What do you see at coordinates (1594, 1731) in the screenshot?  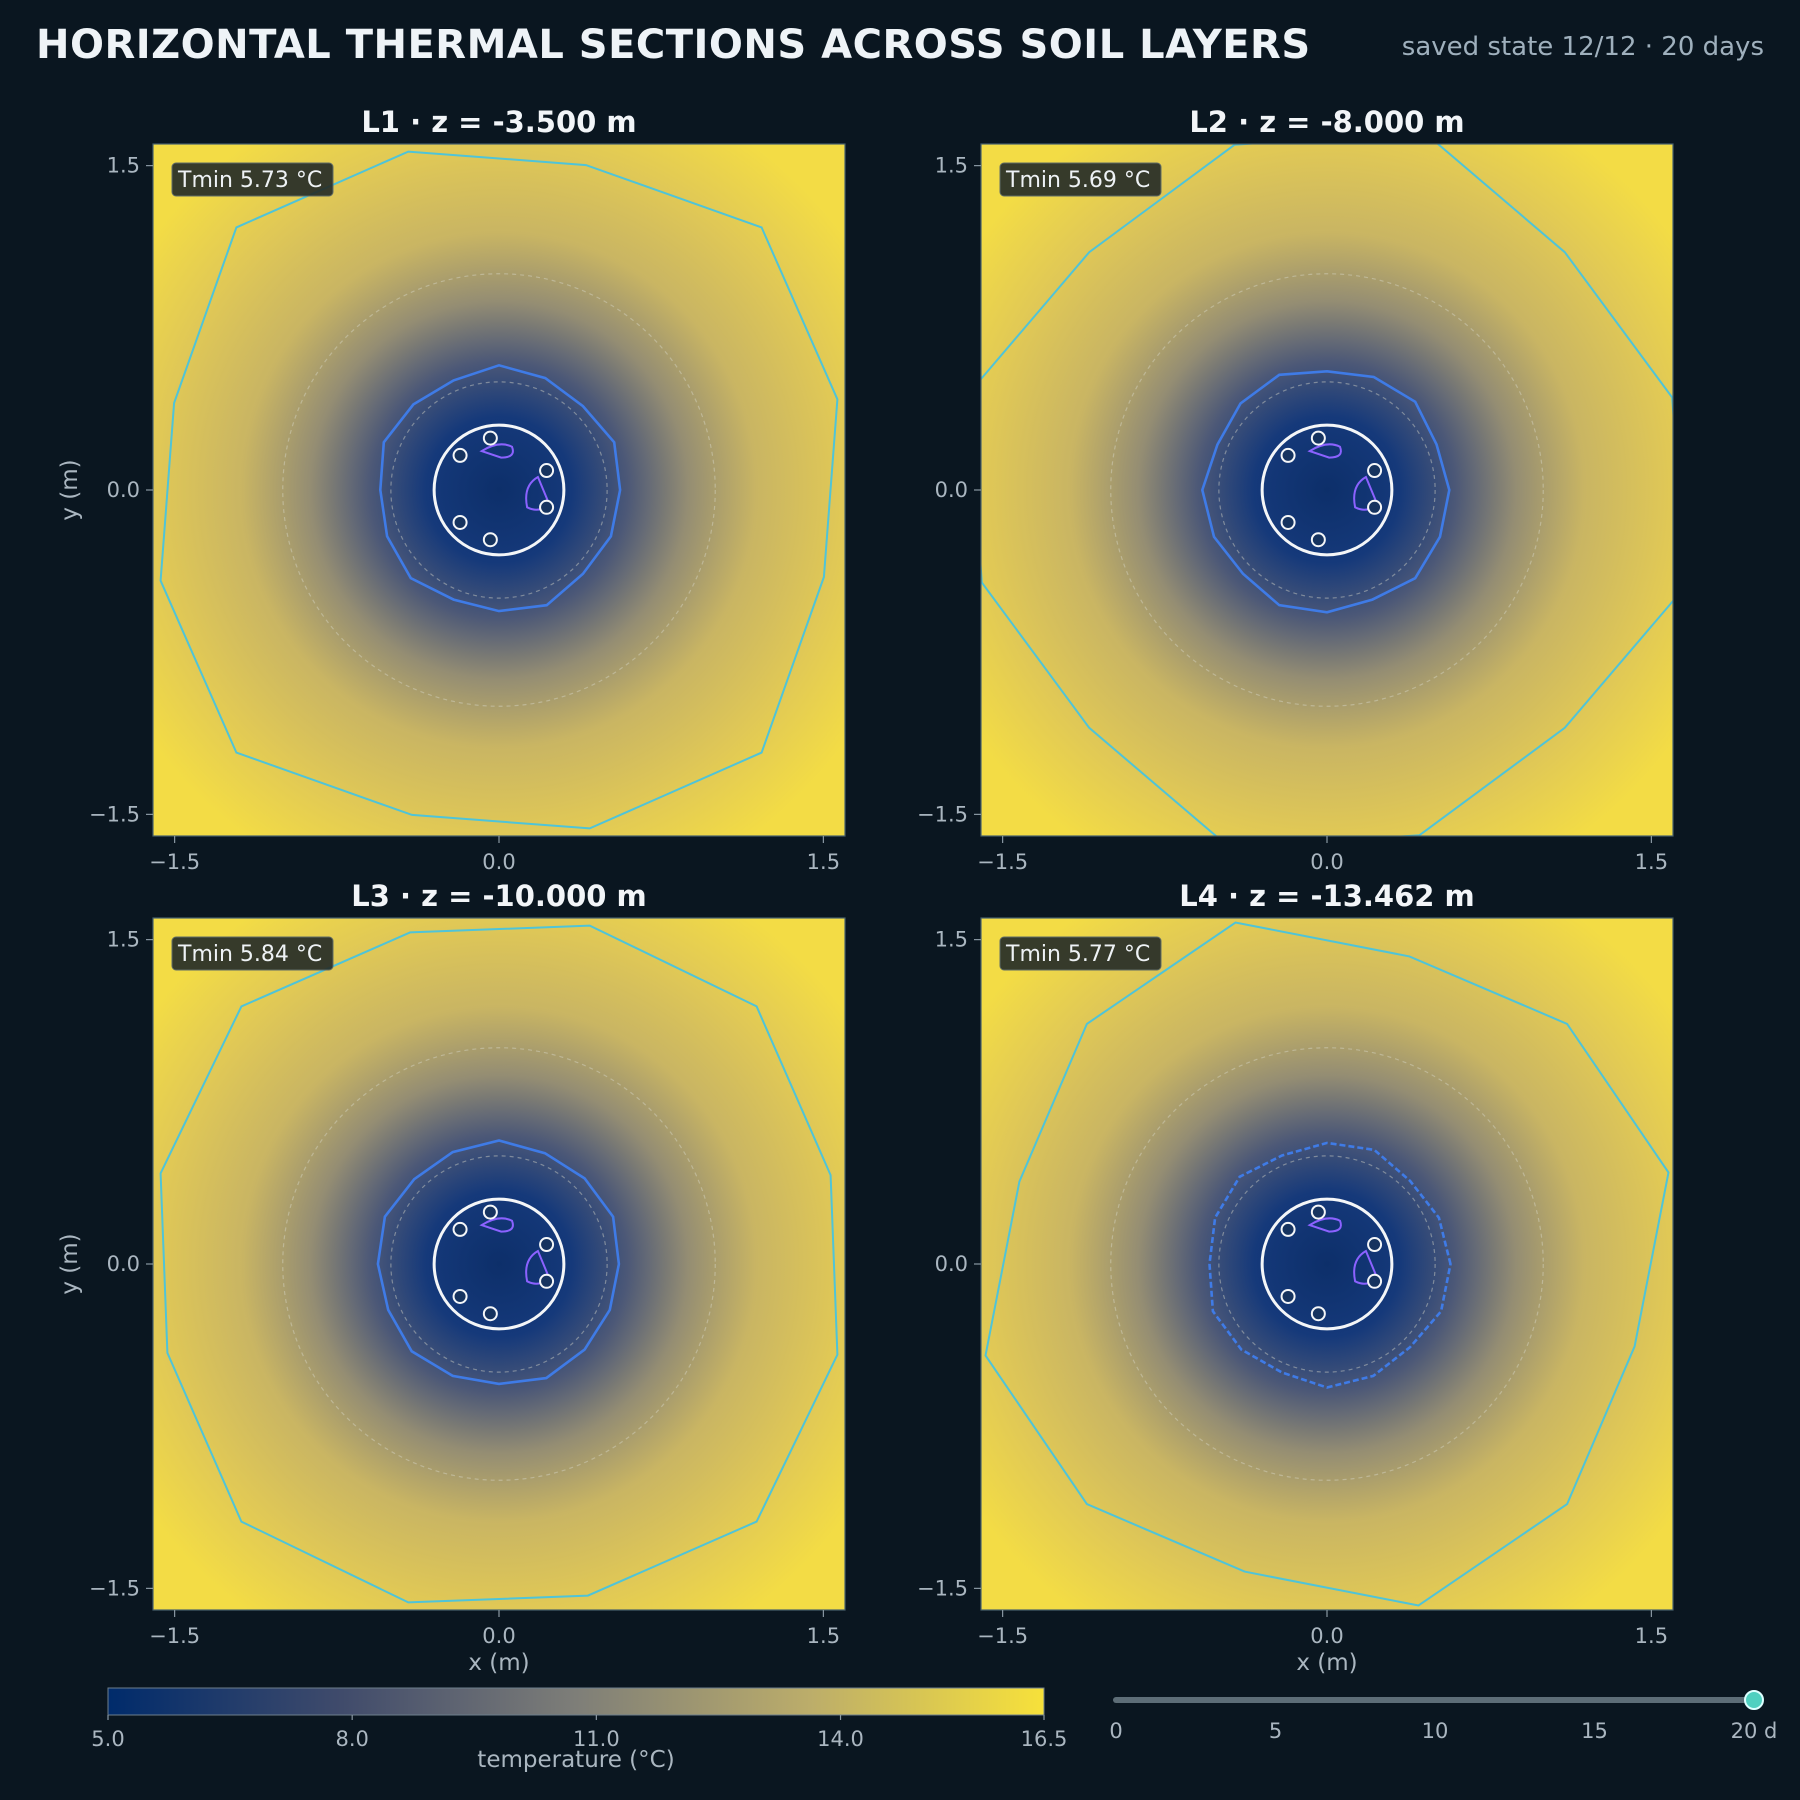 I see `slider-tick-label: 15` at bounding box center [1594, 1731].